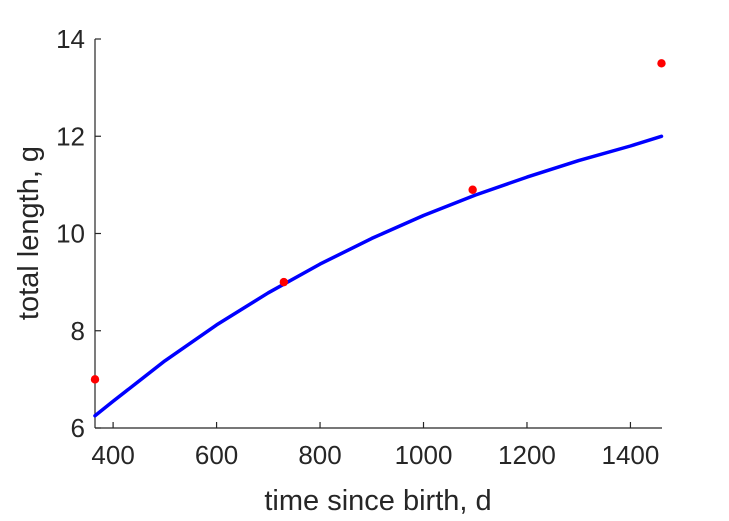 The width and height of the screenshot is (729, 521). I want to click on x-tick-label: 1400, so click(631, 455).